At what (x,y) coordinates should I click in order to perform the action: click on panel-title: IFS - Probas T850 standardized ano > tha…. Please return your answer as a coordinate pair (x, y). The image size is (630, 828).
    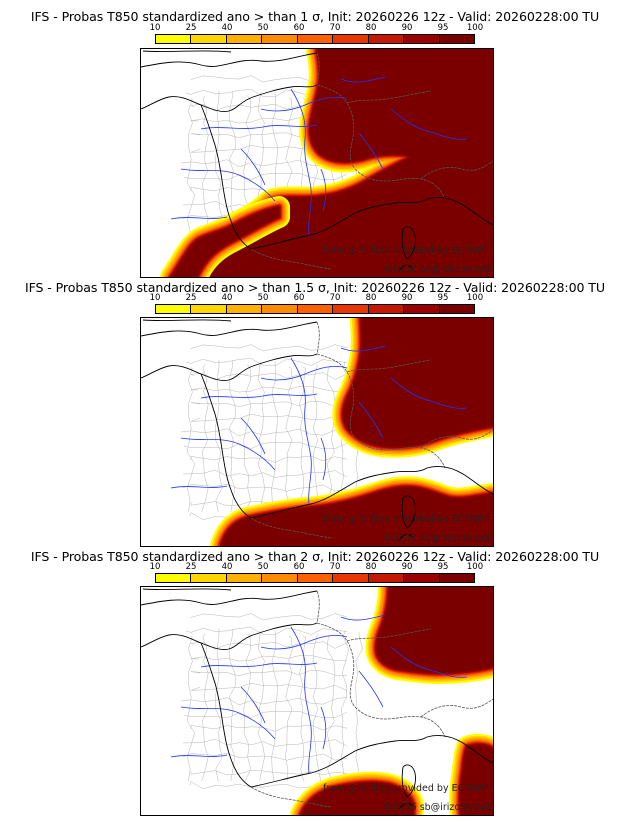
    Looking at the image, I should click on (315, 16).